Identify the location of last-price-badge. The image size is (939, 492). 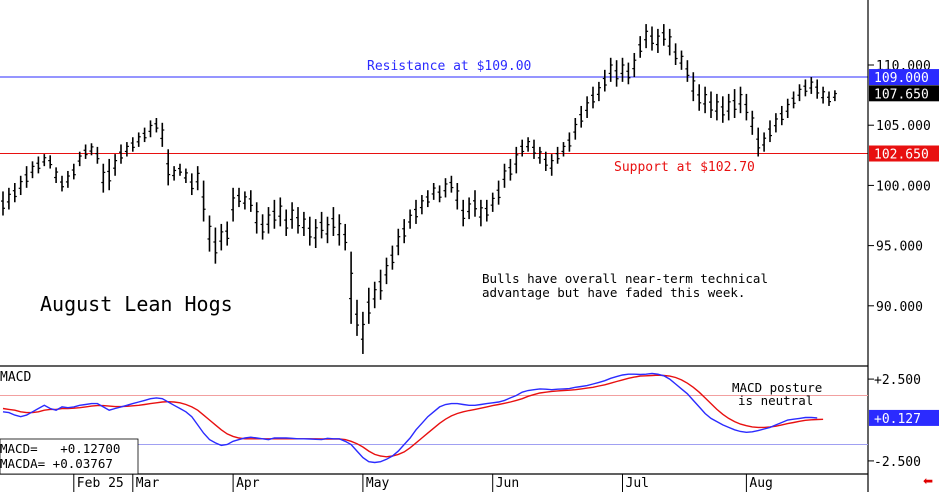
(904, 93).